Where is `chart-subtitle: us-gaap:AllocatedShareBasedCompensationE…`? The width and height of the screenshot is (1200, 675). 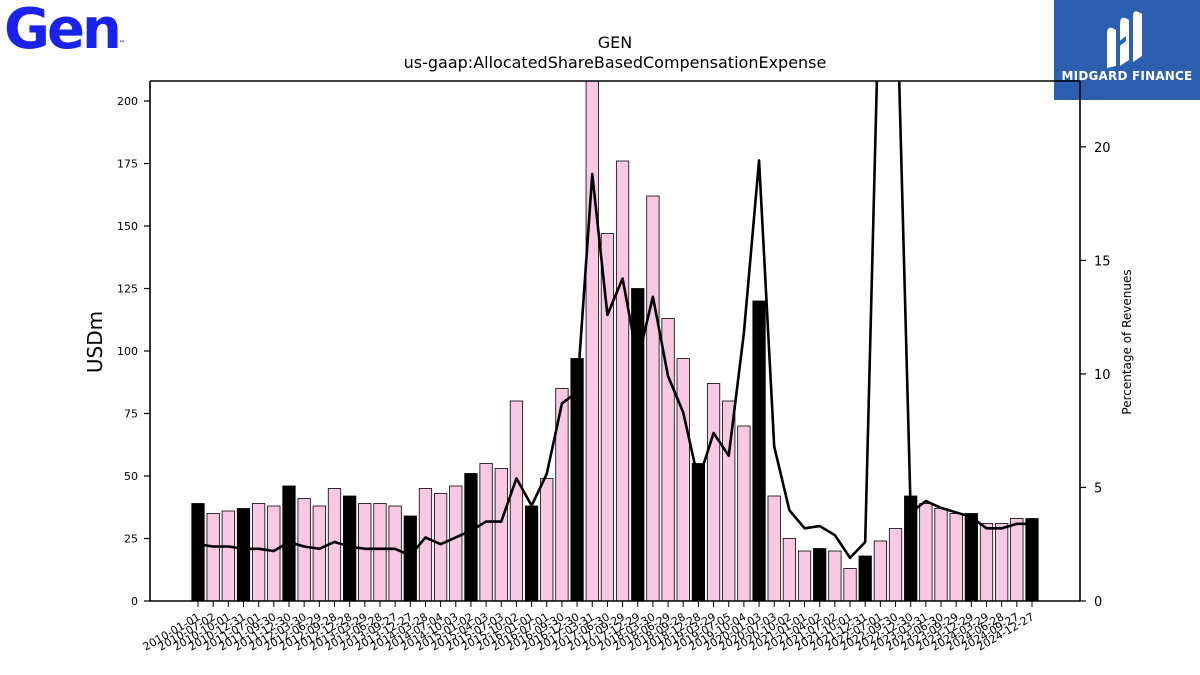 chart-subtitle: us-gaap:AllocatedShareBasedCompensationE… is located at coordinates (615, 62).